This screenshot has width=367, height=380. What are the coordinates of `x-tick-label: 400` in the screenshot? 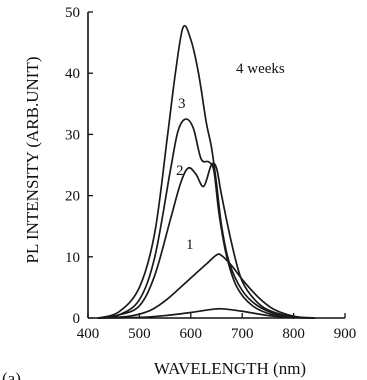 It's located at (88, 334).